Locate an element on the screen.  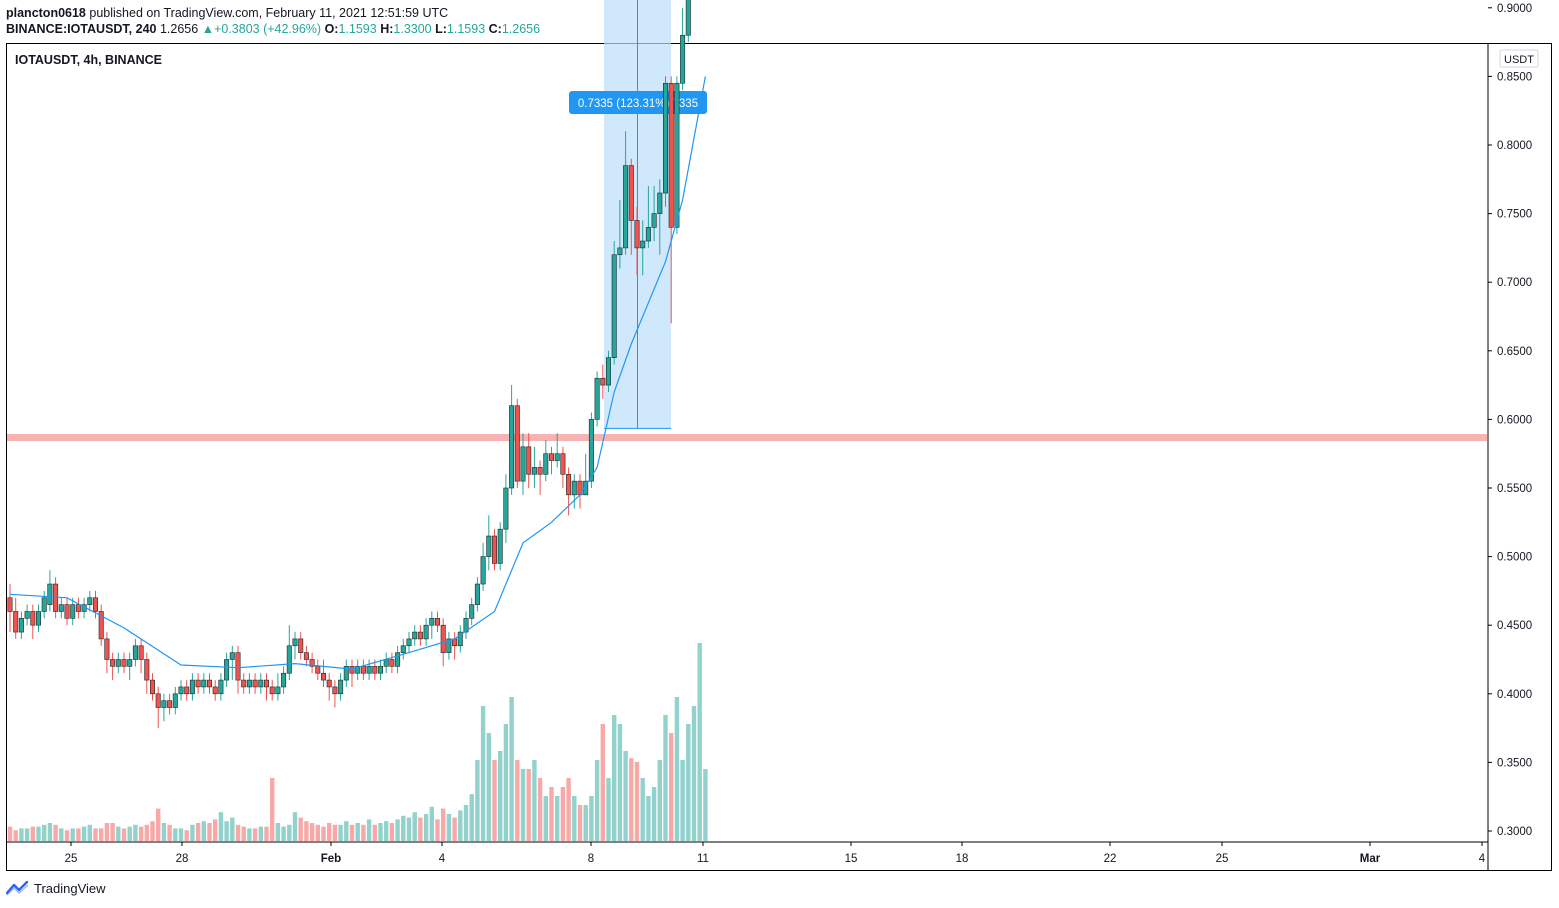
author-name: plancton0618 is located at coordinates (46, 13).